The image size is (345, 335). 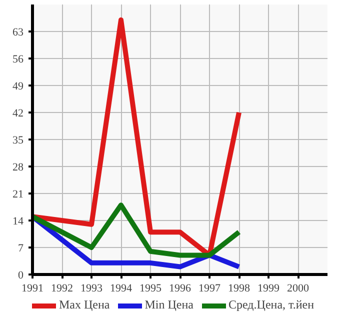 What do you see at coordinates (18, 194) in the screenshot?
I see `y-tick-label: 21` at bounding box center [18, 194].